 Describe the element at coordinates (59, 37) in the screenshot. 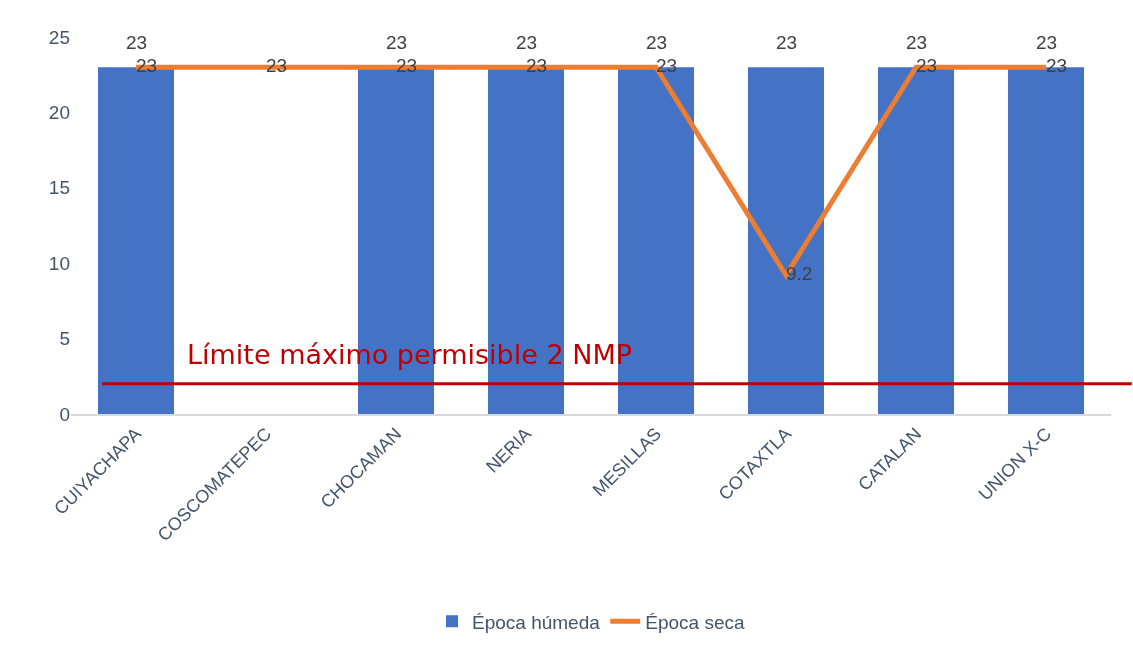

I see `y-tick-label: 25` at that location.